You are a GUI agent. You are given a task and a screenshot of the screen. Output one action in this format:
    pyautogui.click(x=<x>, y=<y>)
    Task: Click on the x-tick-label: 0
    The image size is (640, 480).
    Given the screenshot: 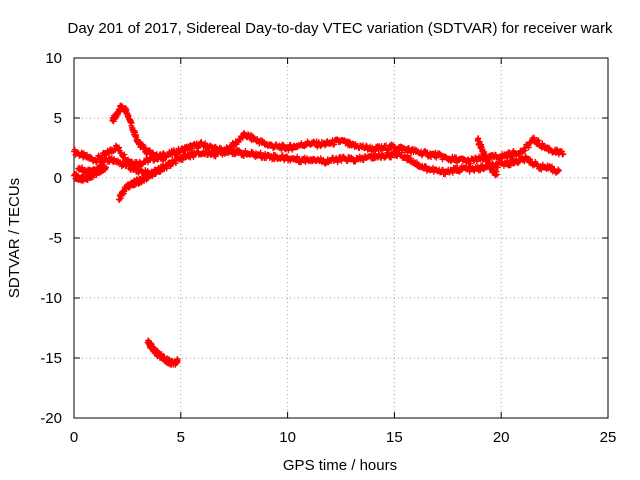 What is the action you would take?
    pyautogui.click(x=74, y=437)
    